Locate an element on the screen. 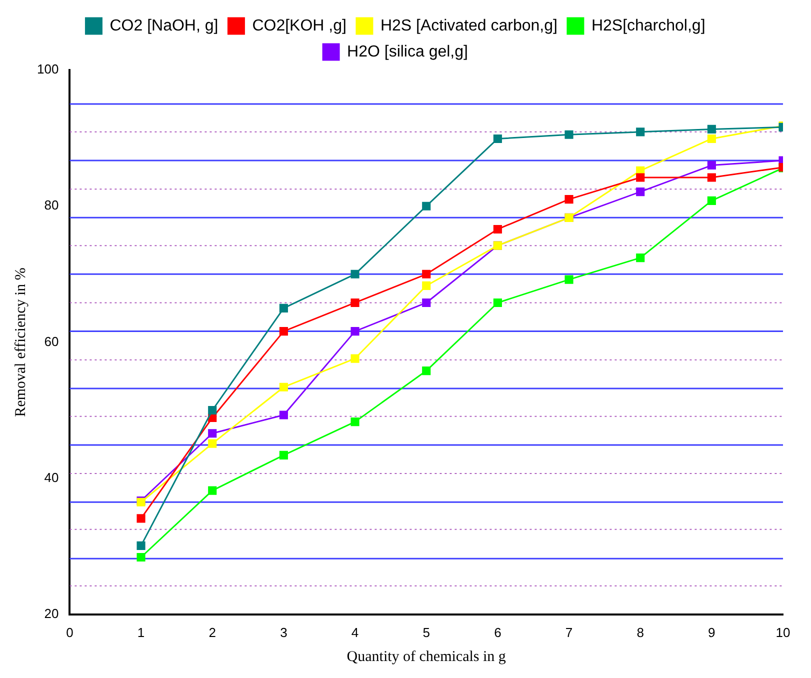 This screenshot has height=678, width=811. legend-label: CO2[KOH ,g] is located at coordinates (299, 25).